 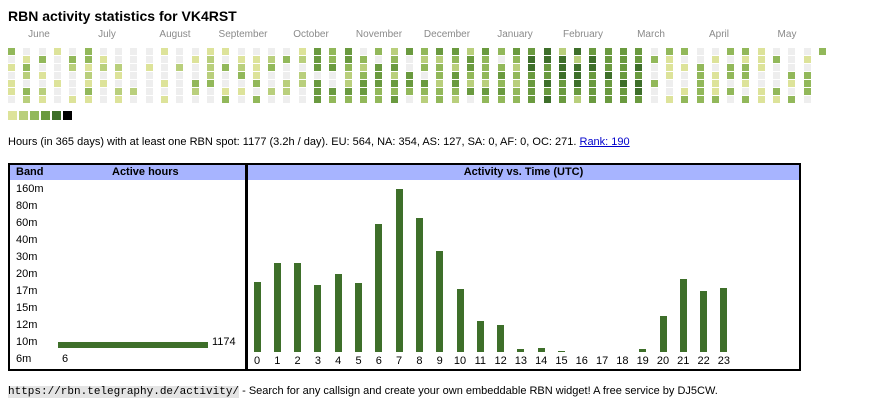 What do you see at coordinates (317, 361) in the screenshot?
I see `hour-tick-label: 3` at bounding box center [317, 361].